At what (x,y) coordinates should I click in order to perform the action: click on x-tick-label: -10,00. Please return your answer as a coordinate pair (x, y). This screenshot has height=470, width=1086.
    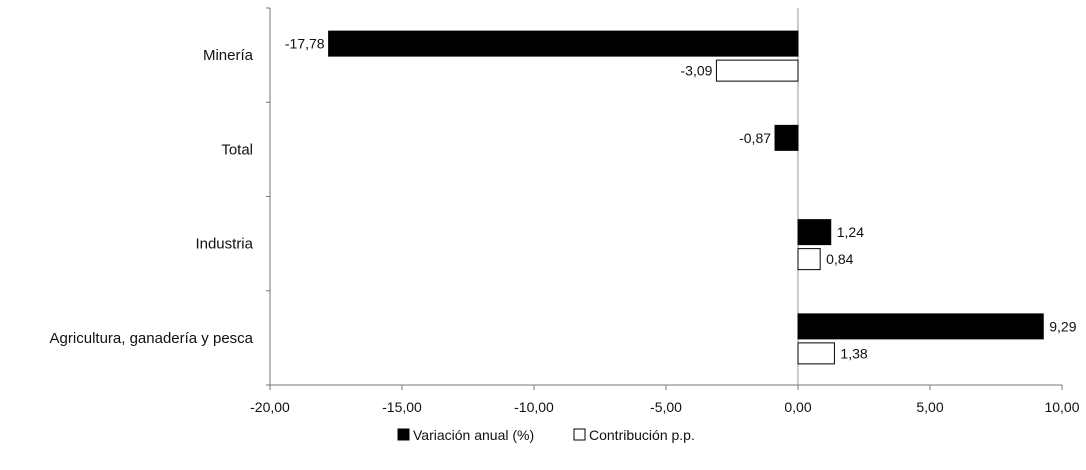
    Looking at the image, I should click on (534, 407).